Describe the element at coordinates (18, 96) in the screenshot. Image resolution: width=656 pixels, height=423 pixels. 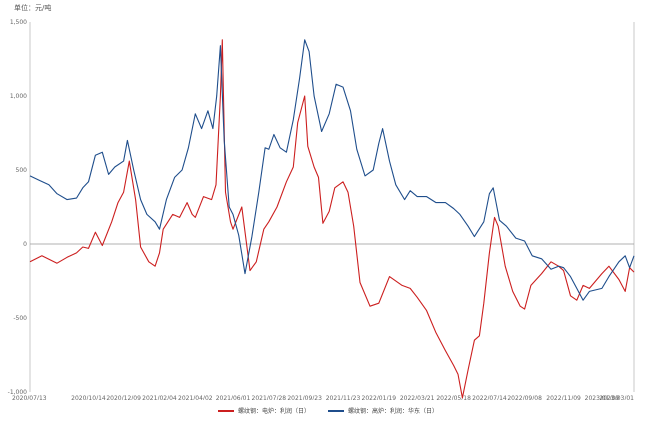
I see `y-tick-label: 1,000` at that location.